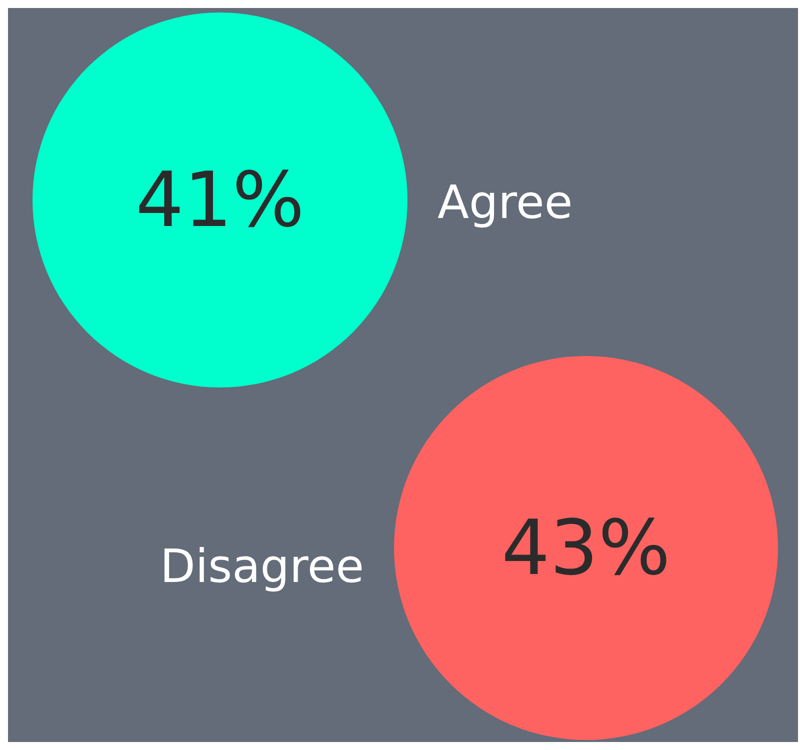 The height and width of the screenshot is (750, 806). I want to click on category-label: Agree, so click(505, 201).